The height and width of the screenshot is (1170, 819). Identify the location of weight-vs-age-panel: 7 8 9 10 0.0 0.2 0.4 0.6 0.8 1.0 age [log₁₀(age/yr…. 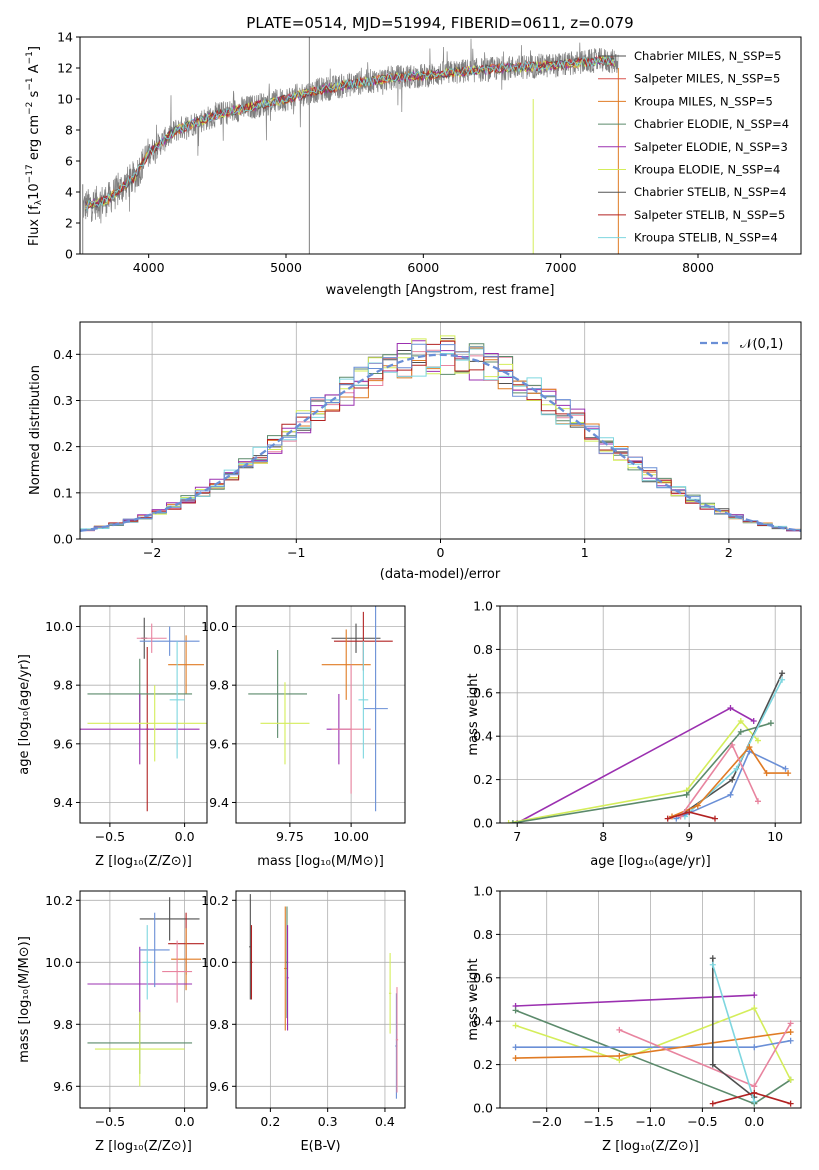
(634, 734).